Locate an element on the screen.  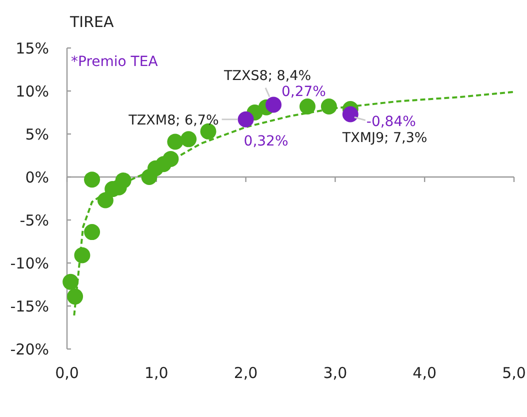
y-tick-label: 10% is located at coordinates (32, 91).